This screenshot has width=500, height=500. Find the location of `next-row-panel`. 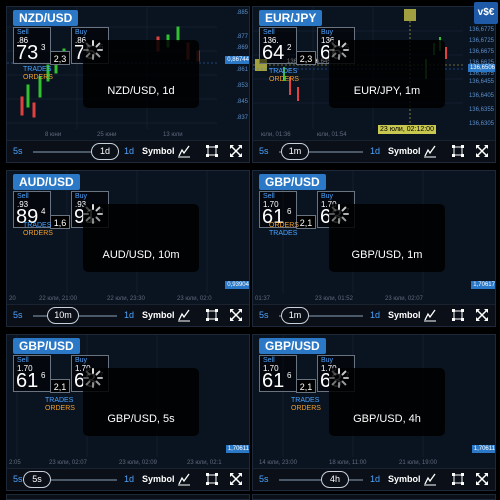

next-row-panel is located at coordinates (128, 497).